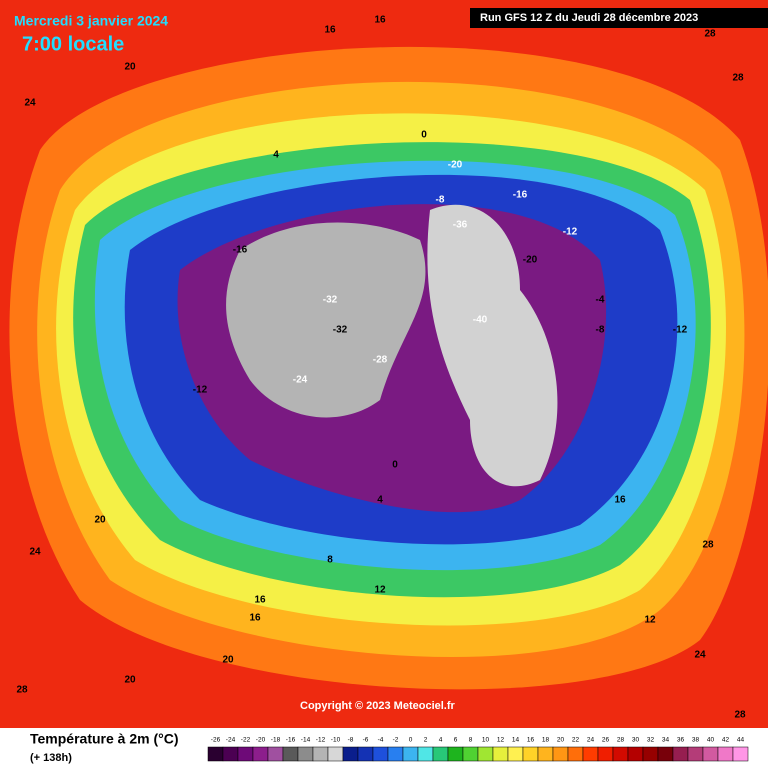  Describe the element at coordinates (291, 740) in the screenshot. I see `colorbar-tick-label: -16` at that location.